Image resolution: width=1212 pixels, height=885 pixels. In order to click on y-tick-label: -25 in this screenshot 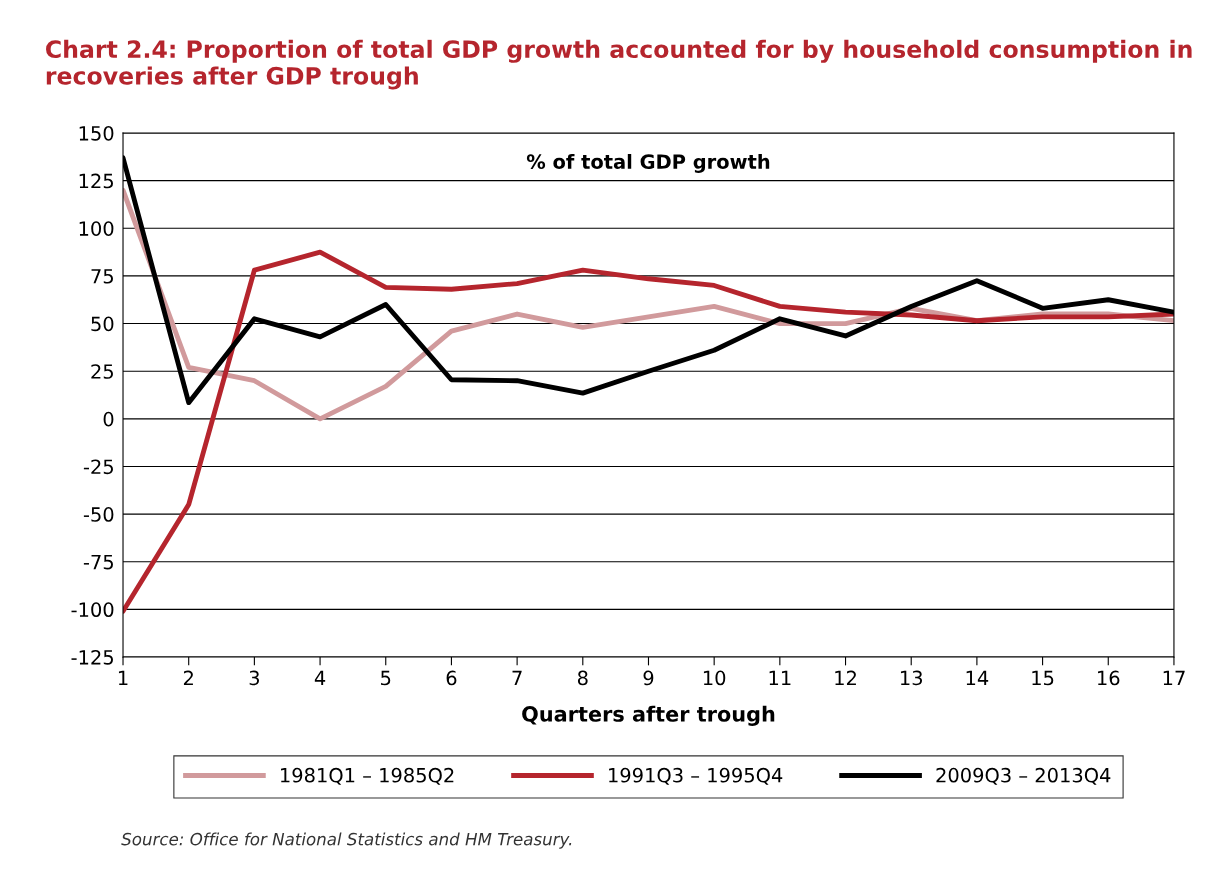, I will do `click(98, 467)`.